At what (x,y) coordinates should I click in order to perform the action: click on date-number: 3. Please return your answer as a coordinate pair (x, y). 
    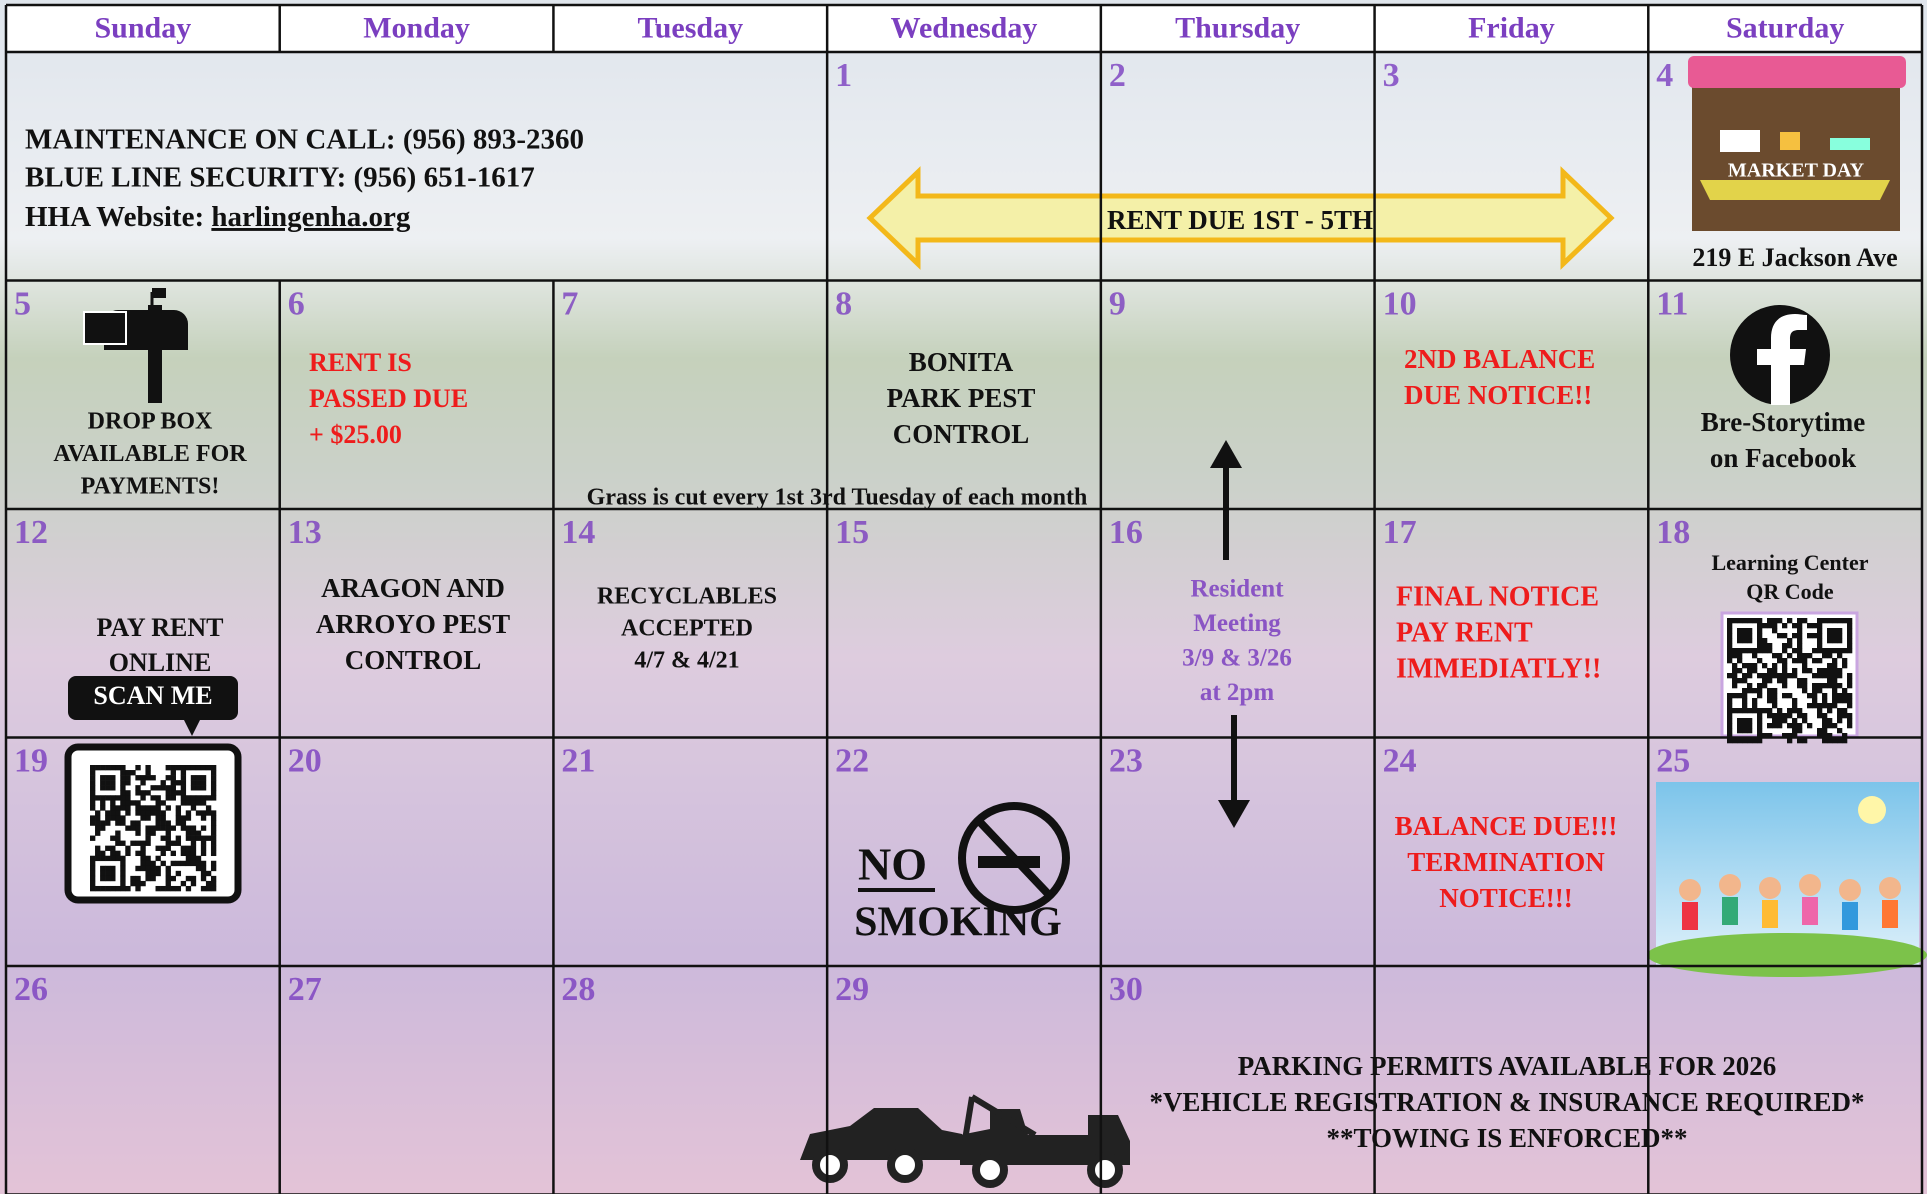
    Looking at the image, I should click on (1391, 75).